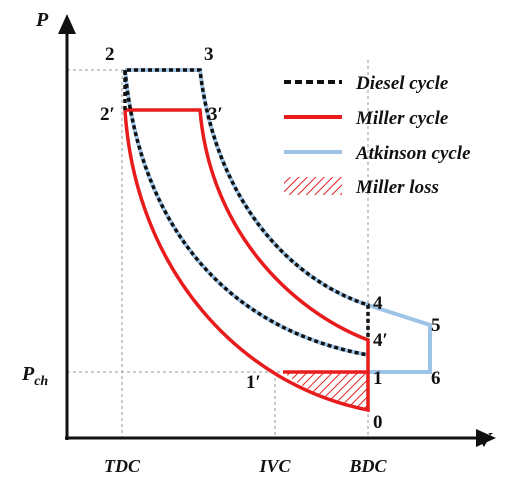  What do you see at coordinates (378, 378) in the screenshot?
I see `point-label: 1` at bounding box center [378, 378].